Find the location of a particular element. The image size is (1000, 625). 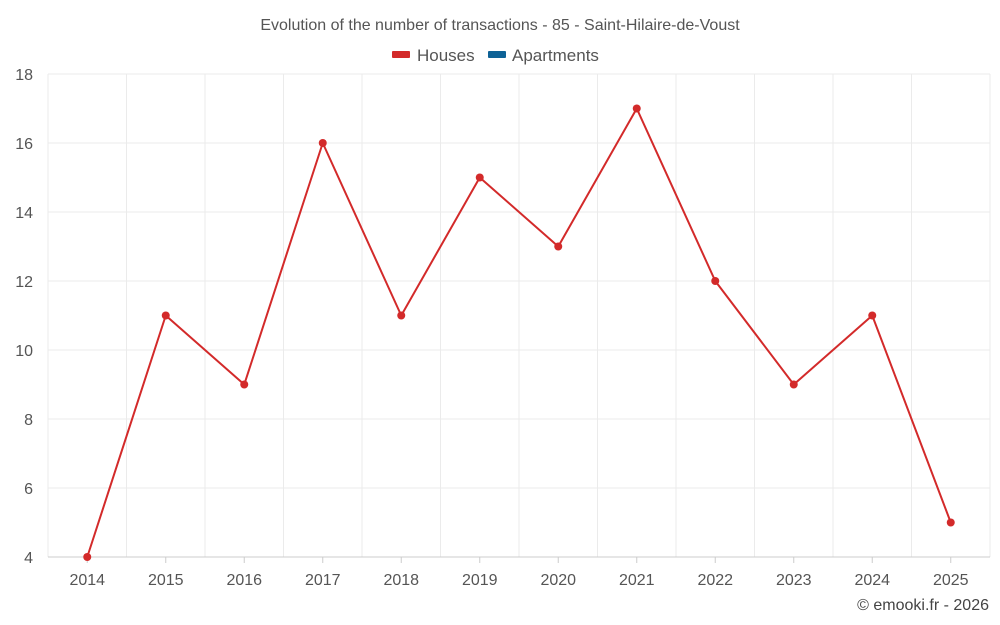

legend-label-houses: Houses is located at coordinates (446, 55).